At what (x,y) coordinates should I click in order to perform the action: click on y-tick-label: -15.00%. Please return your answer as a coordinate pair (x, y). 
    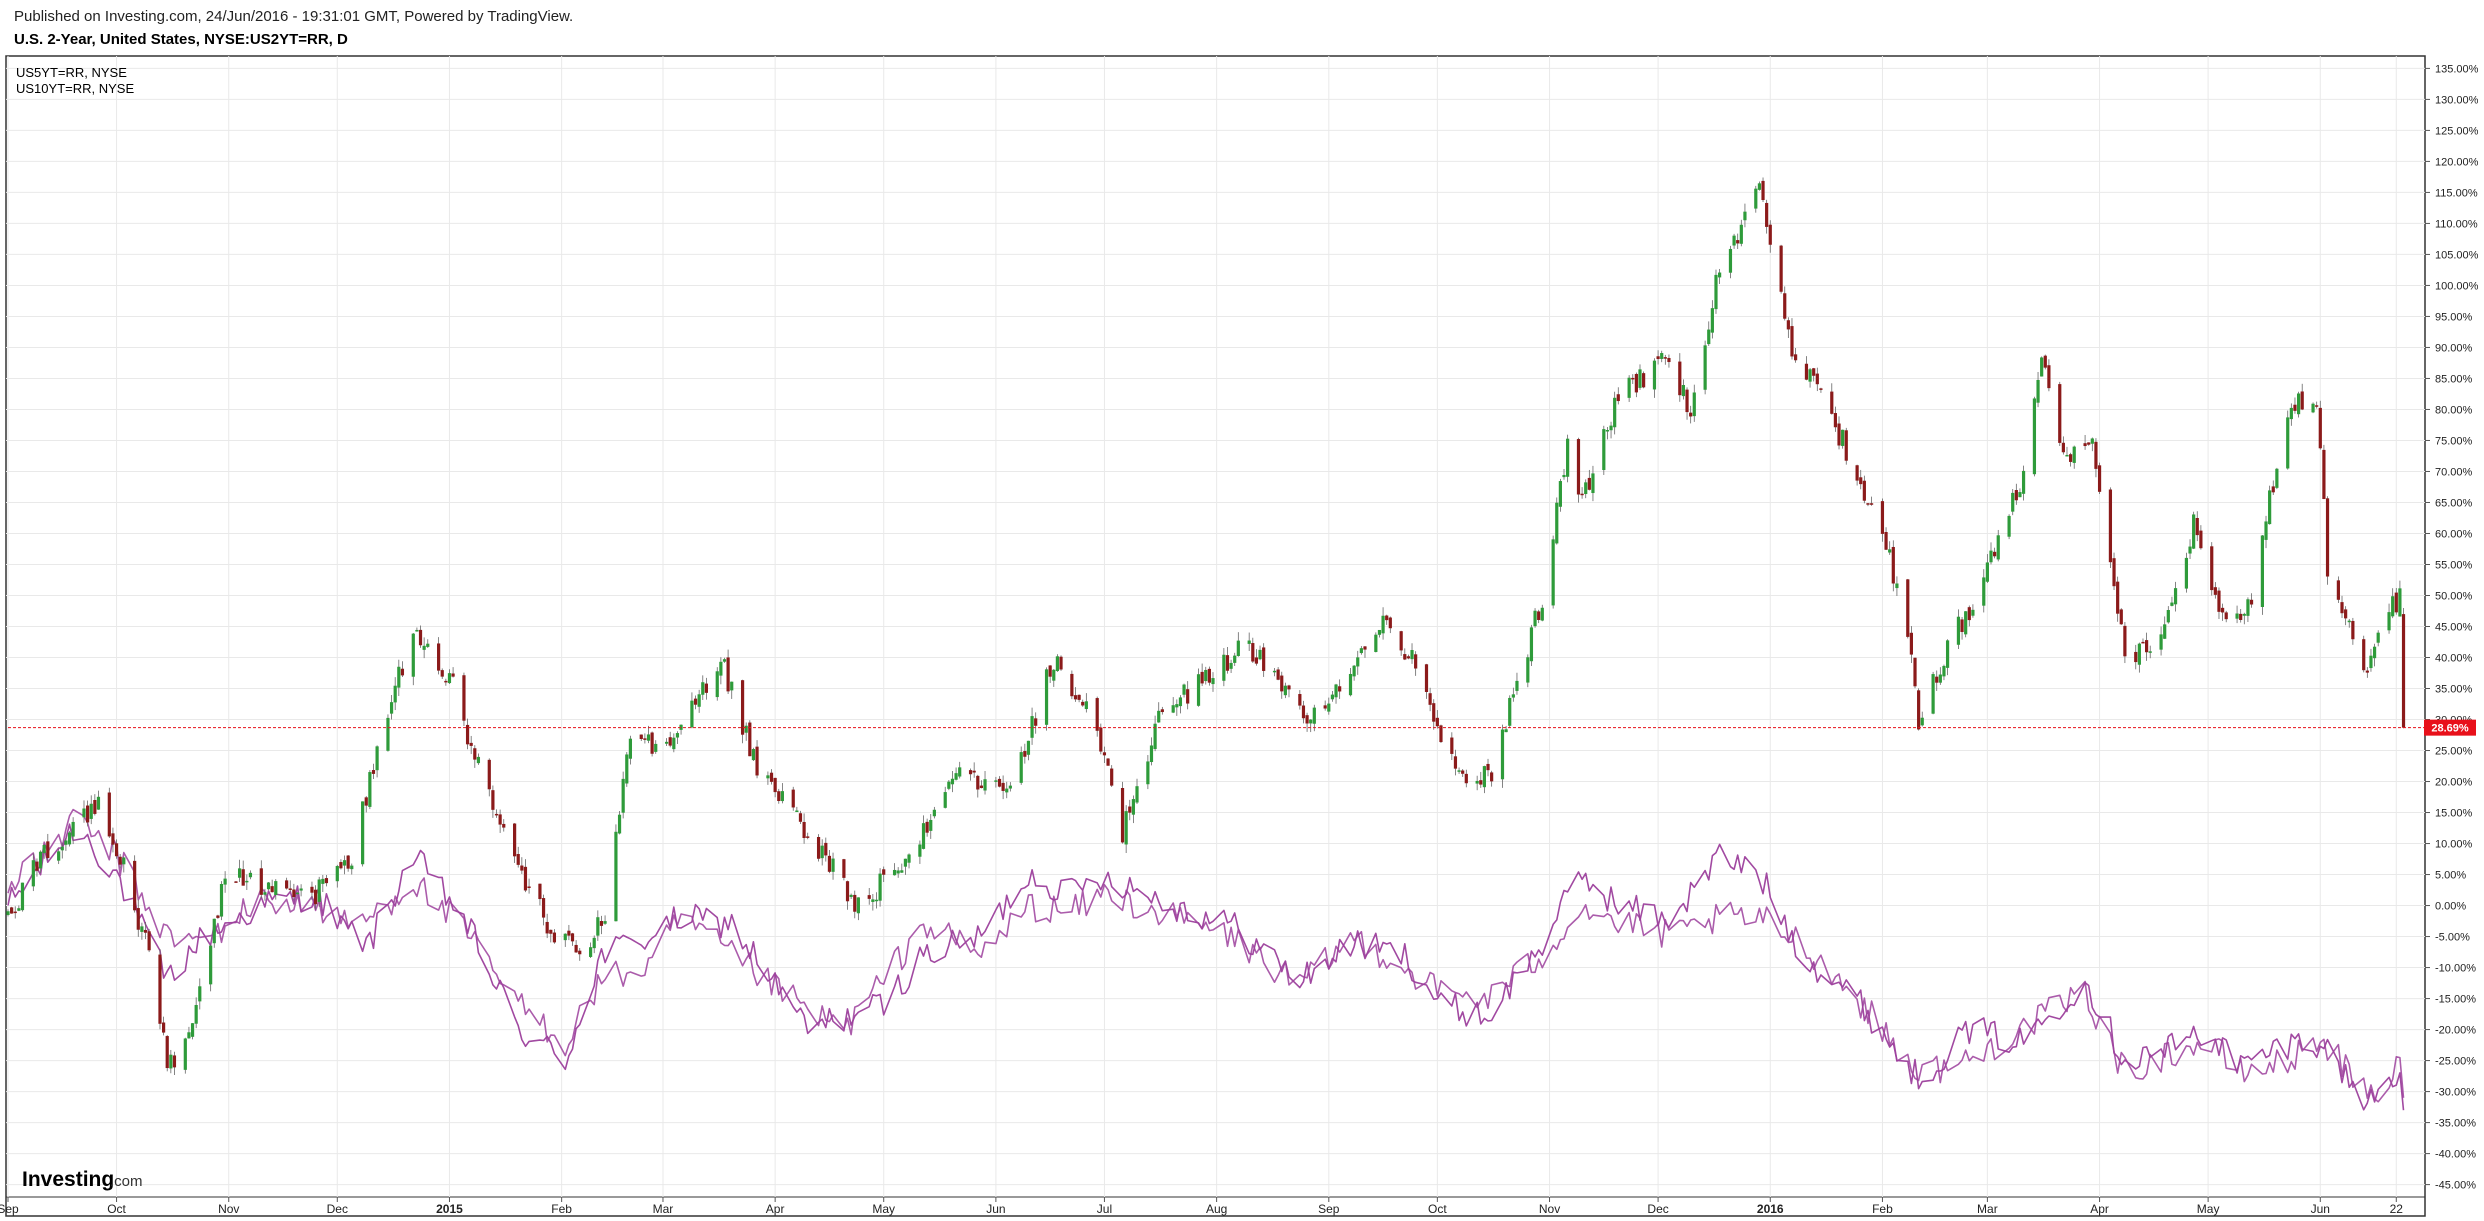
    Looking at the image, I should click on (2455, 1000).